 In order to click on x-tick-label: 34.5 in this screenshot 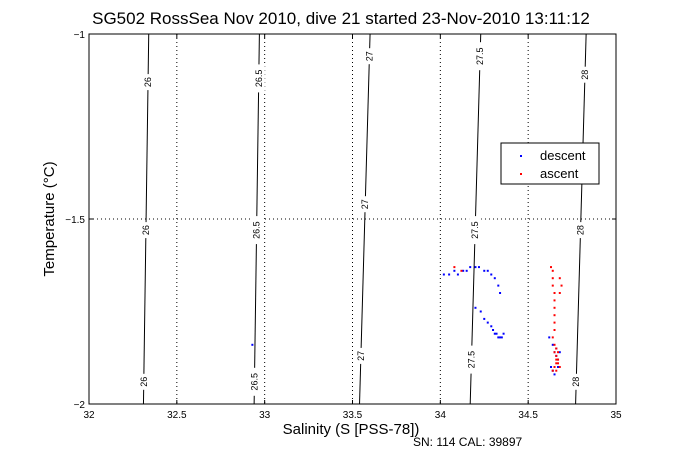, I will do `click(528, 415)`.